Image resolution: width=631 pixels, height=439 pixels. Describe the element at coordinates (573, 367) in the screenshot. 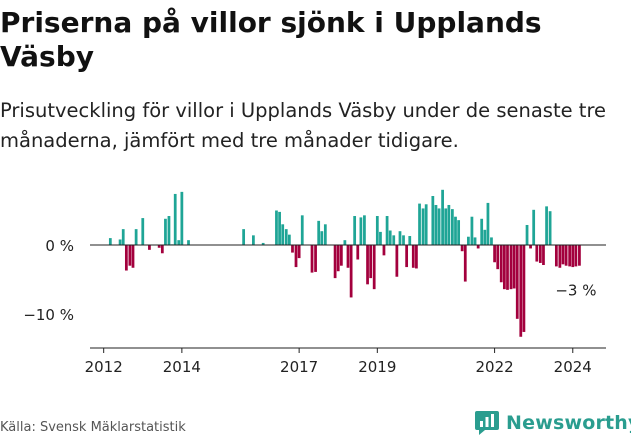

I see `x-tick-label: 2024` at that location.